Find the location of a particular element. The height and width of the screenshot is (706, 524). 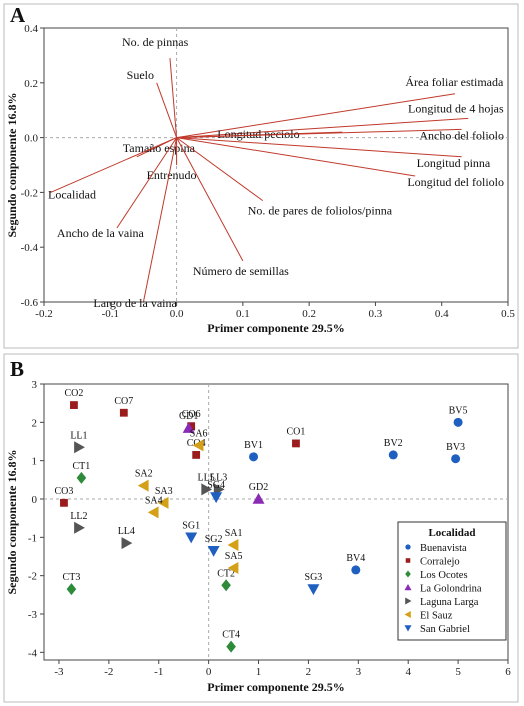

panel-a-y-tick-label: 0.2 is located at coordinates (31, 84).